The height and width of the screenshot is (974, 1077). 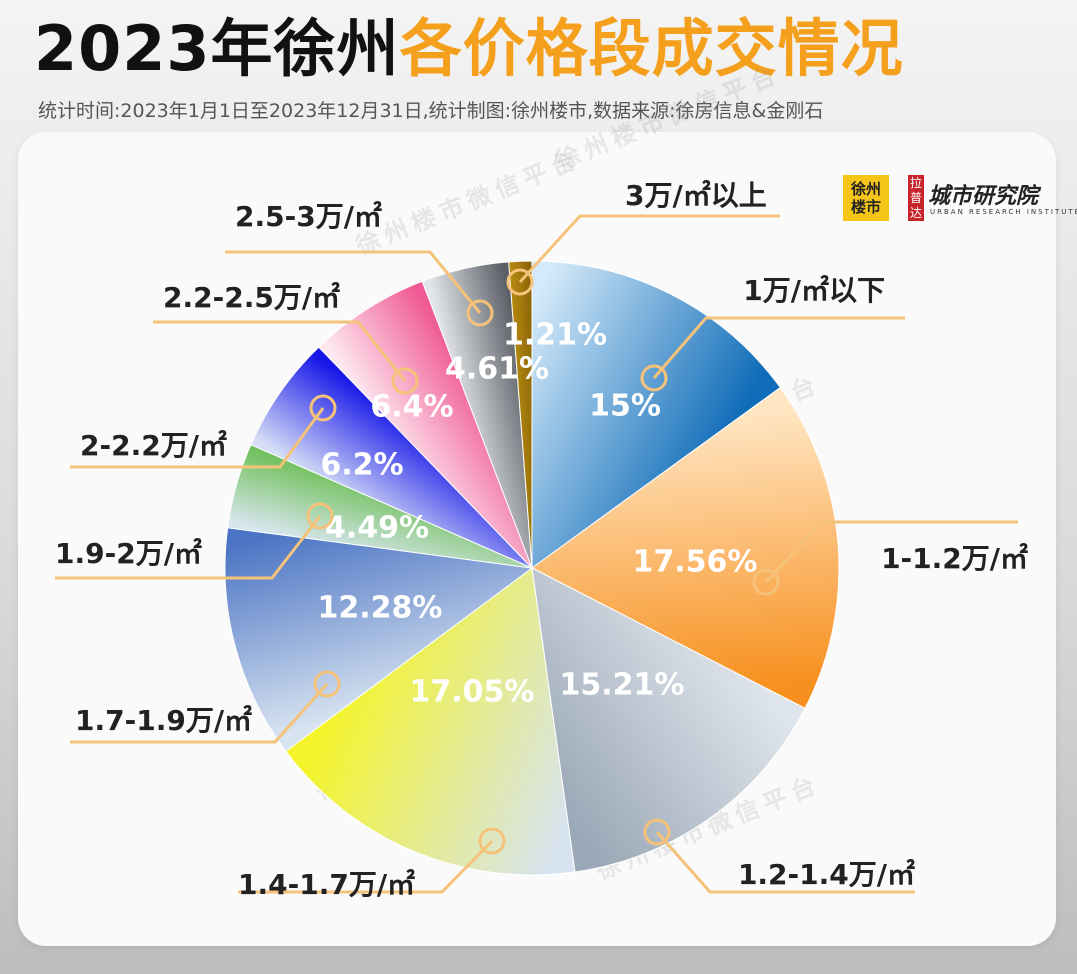 What do you see at coordinates (696, 195) in the screenshot?
I see `category-label: 3万/㎡以上` at bounding box center [696, 195].